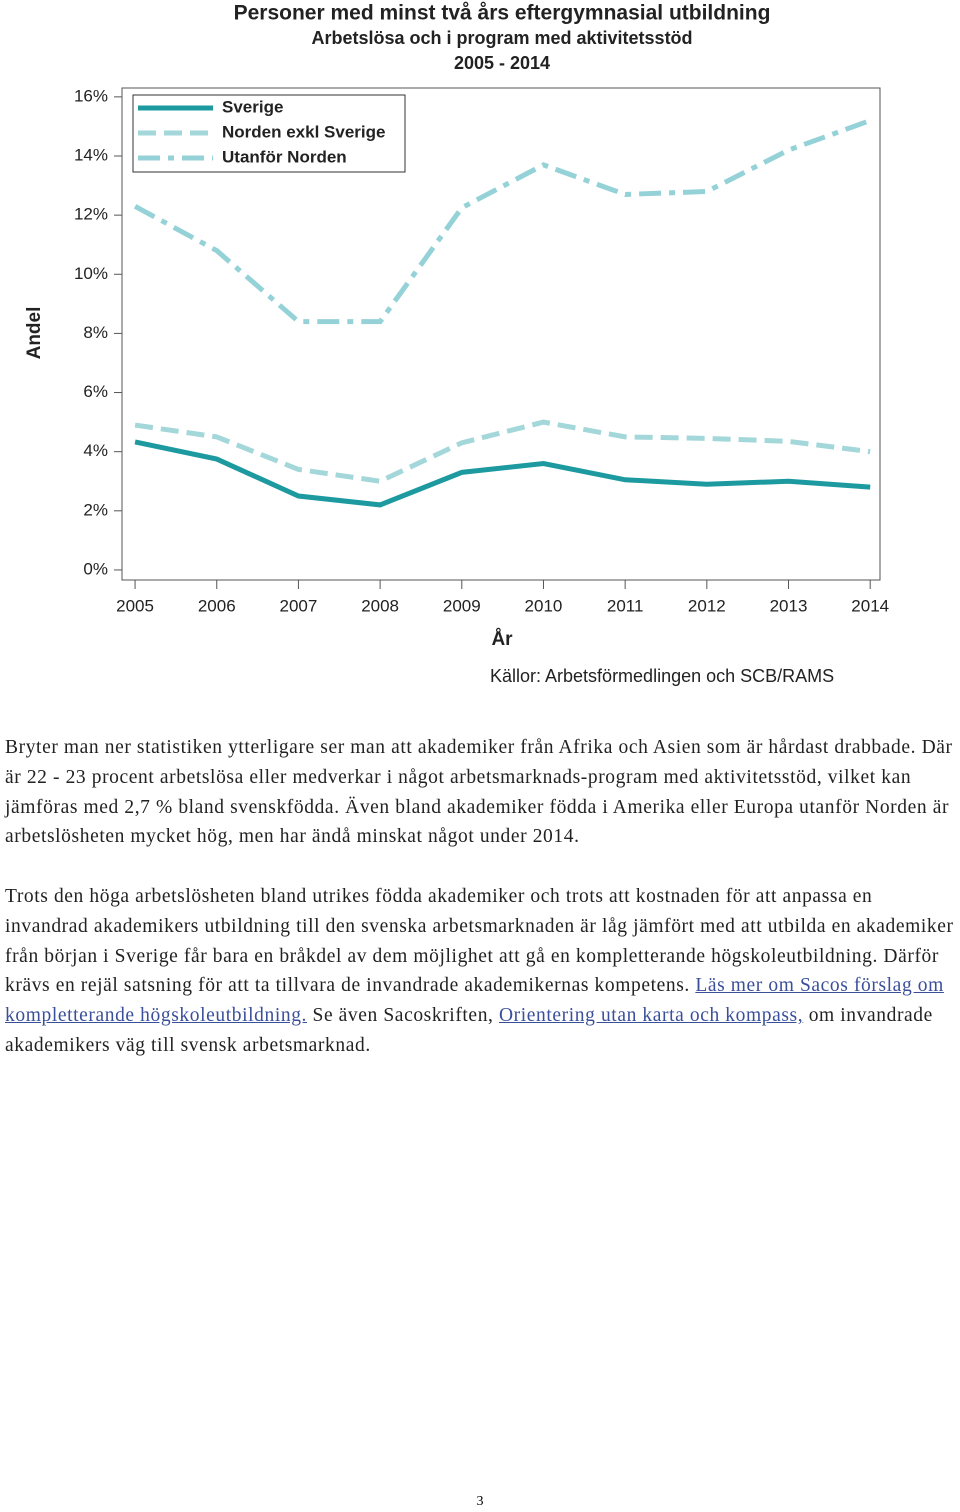 The height and width of the screenshot is (1512, 960). Describe the element at coordinates (252, 106) in the screenshot. I see `legend-label: Sverige` at that location.